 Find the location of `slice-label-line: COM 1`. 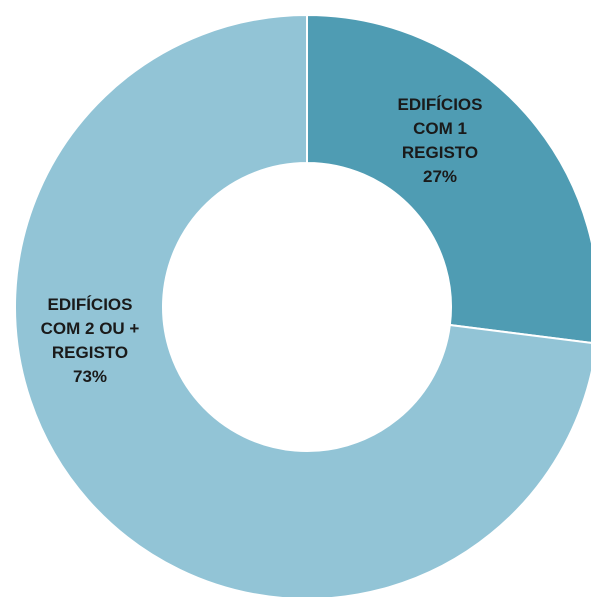

slice-label-line: COM 1 is located at coordinates (440, 128).